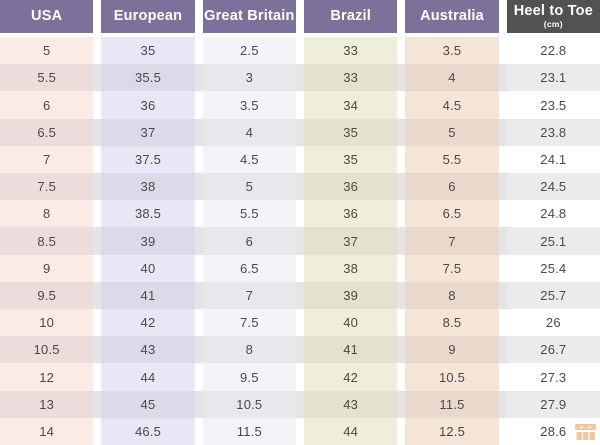  Describe the element at coordinates (351, 159) in the screenshot. I see `cell-brazil: 35` at that location.